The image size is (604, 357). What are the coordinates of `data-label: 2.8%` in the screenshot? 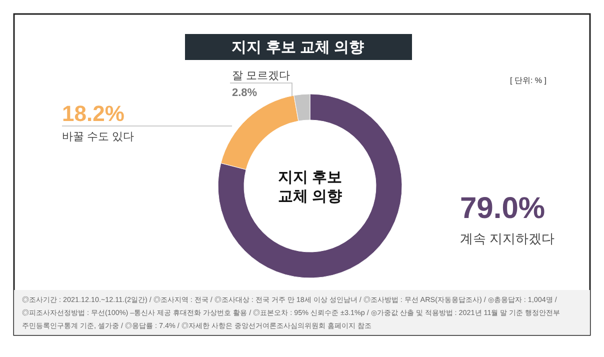 It's located at (245, 93).